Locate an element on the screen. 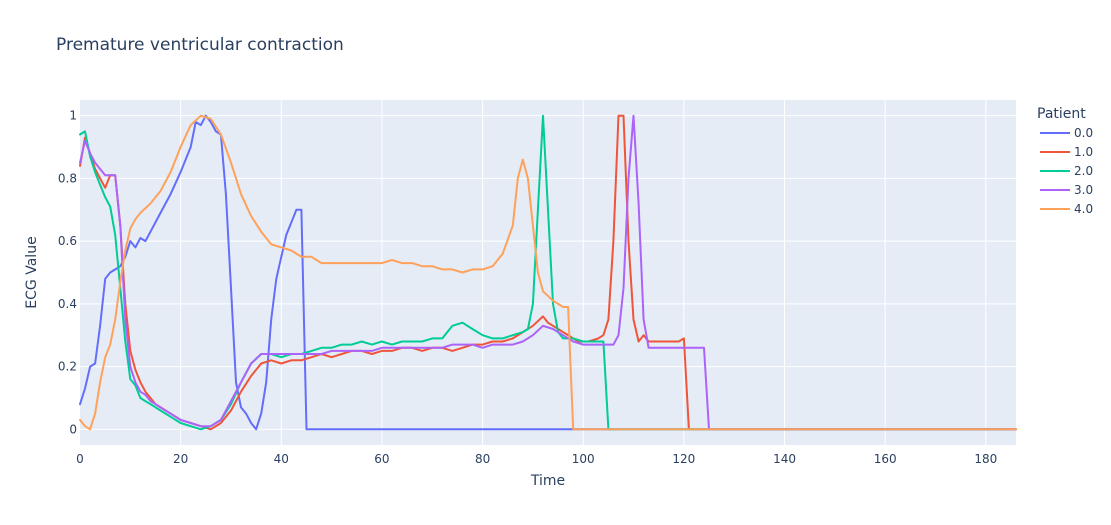  y-tick-label: 0 is located at coordinates (73, 429).